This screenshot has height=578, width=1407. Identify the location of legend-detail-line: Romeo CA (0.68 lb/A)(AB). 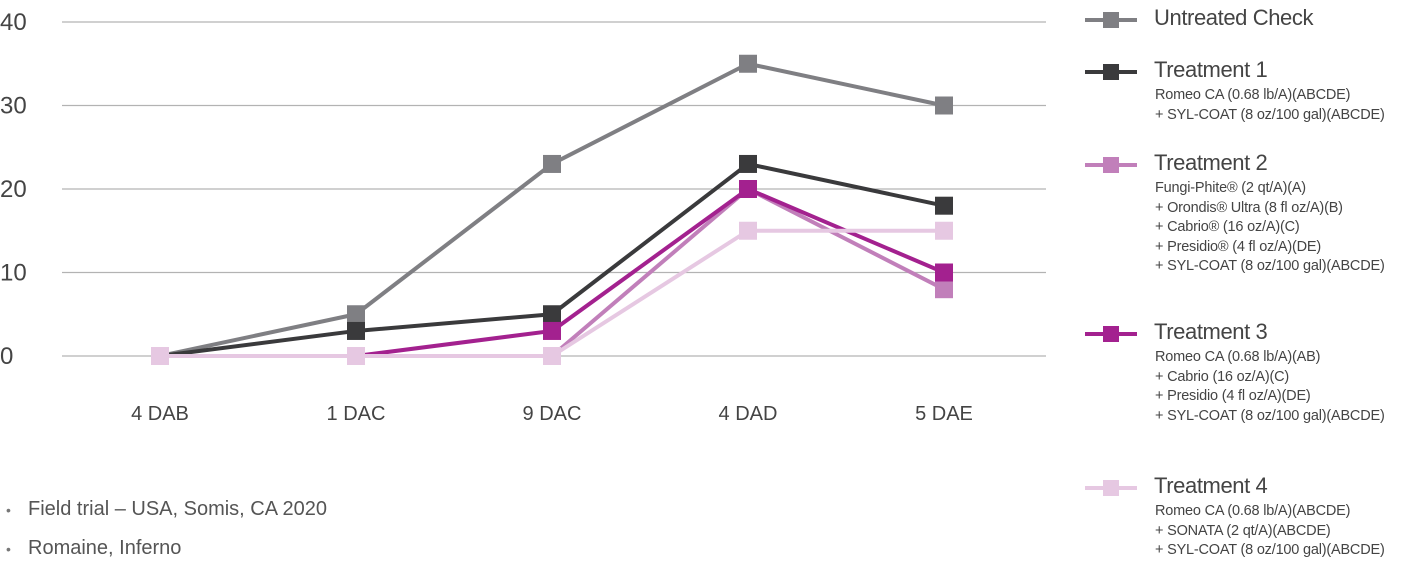
(1238, 357).